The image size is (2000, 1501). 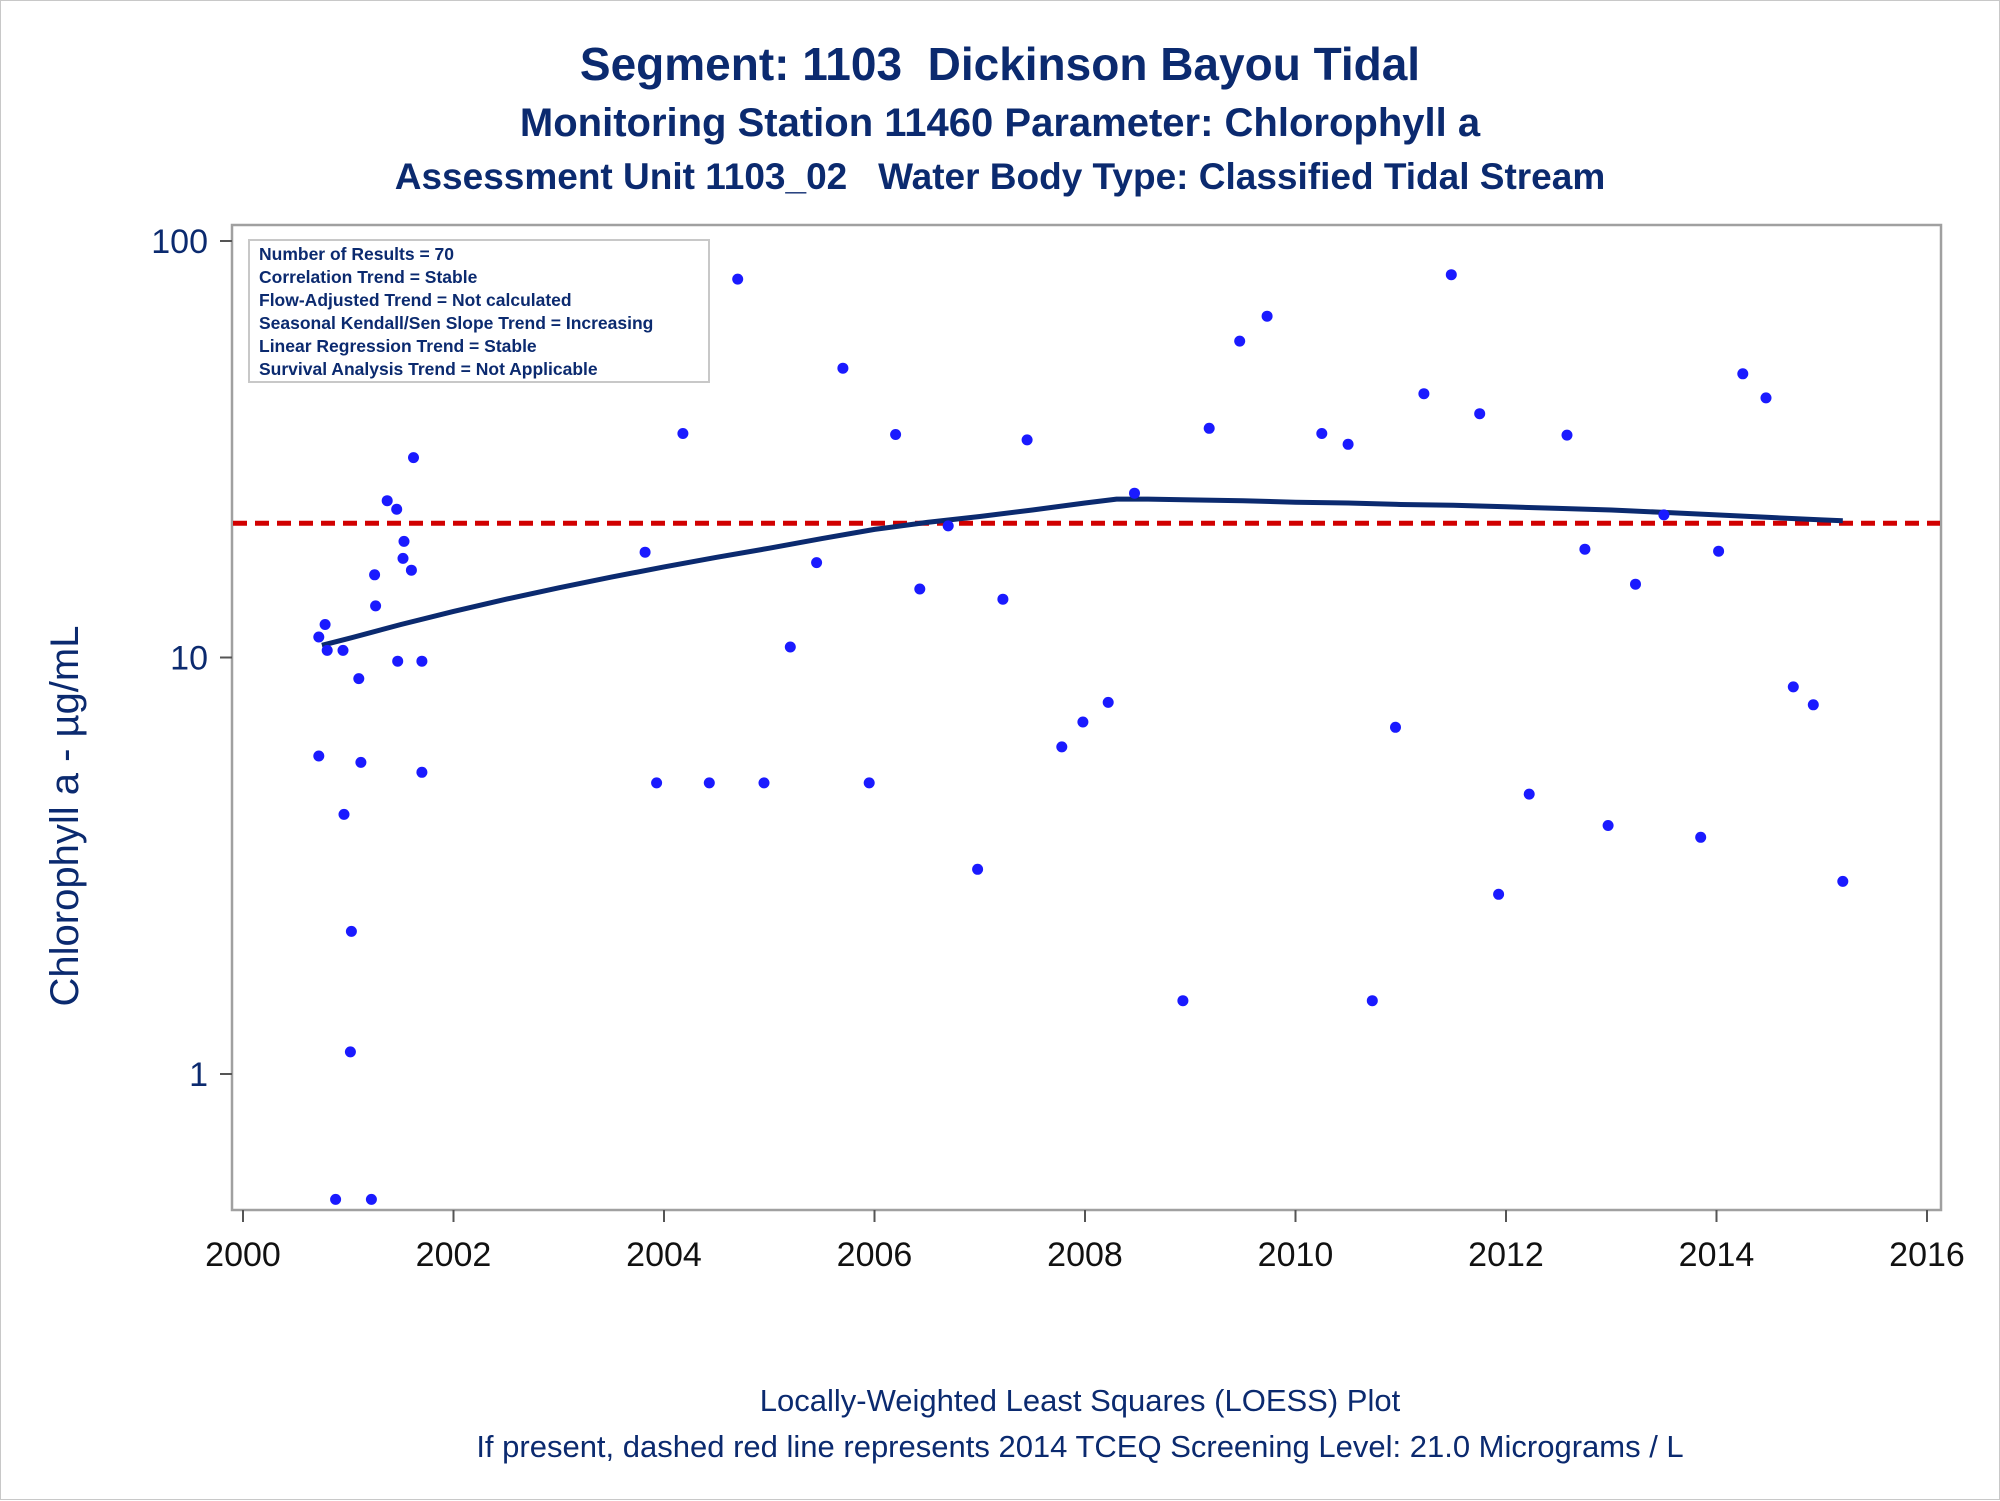 What do you see at coordinates (1296, 1255) in the screenshot?
I see `x-tick-label: 2010` at bounding box center [1296, 1255].